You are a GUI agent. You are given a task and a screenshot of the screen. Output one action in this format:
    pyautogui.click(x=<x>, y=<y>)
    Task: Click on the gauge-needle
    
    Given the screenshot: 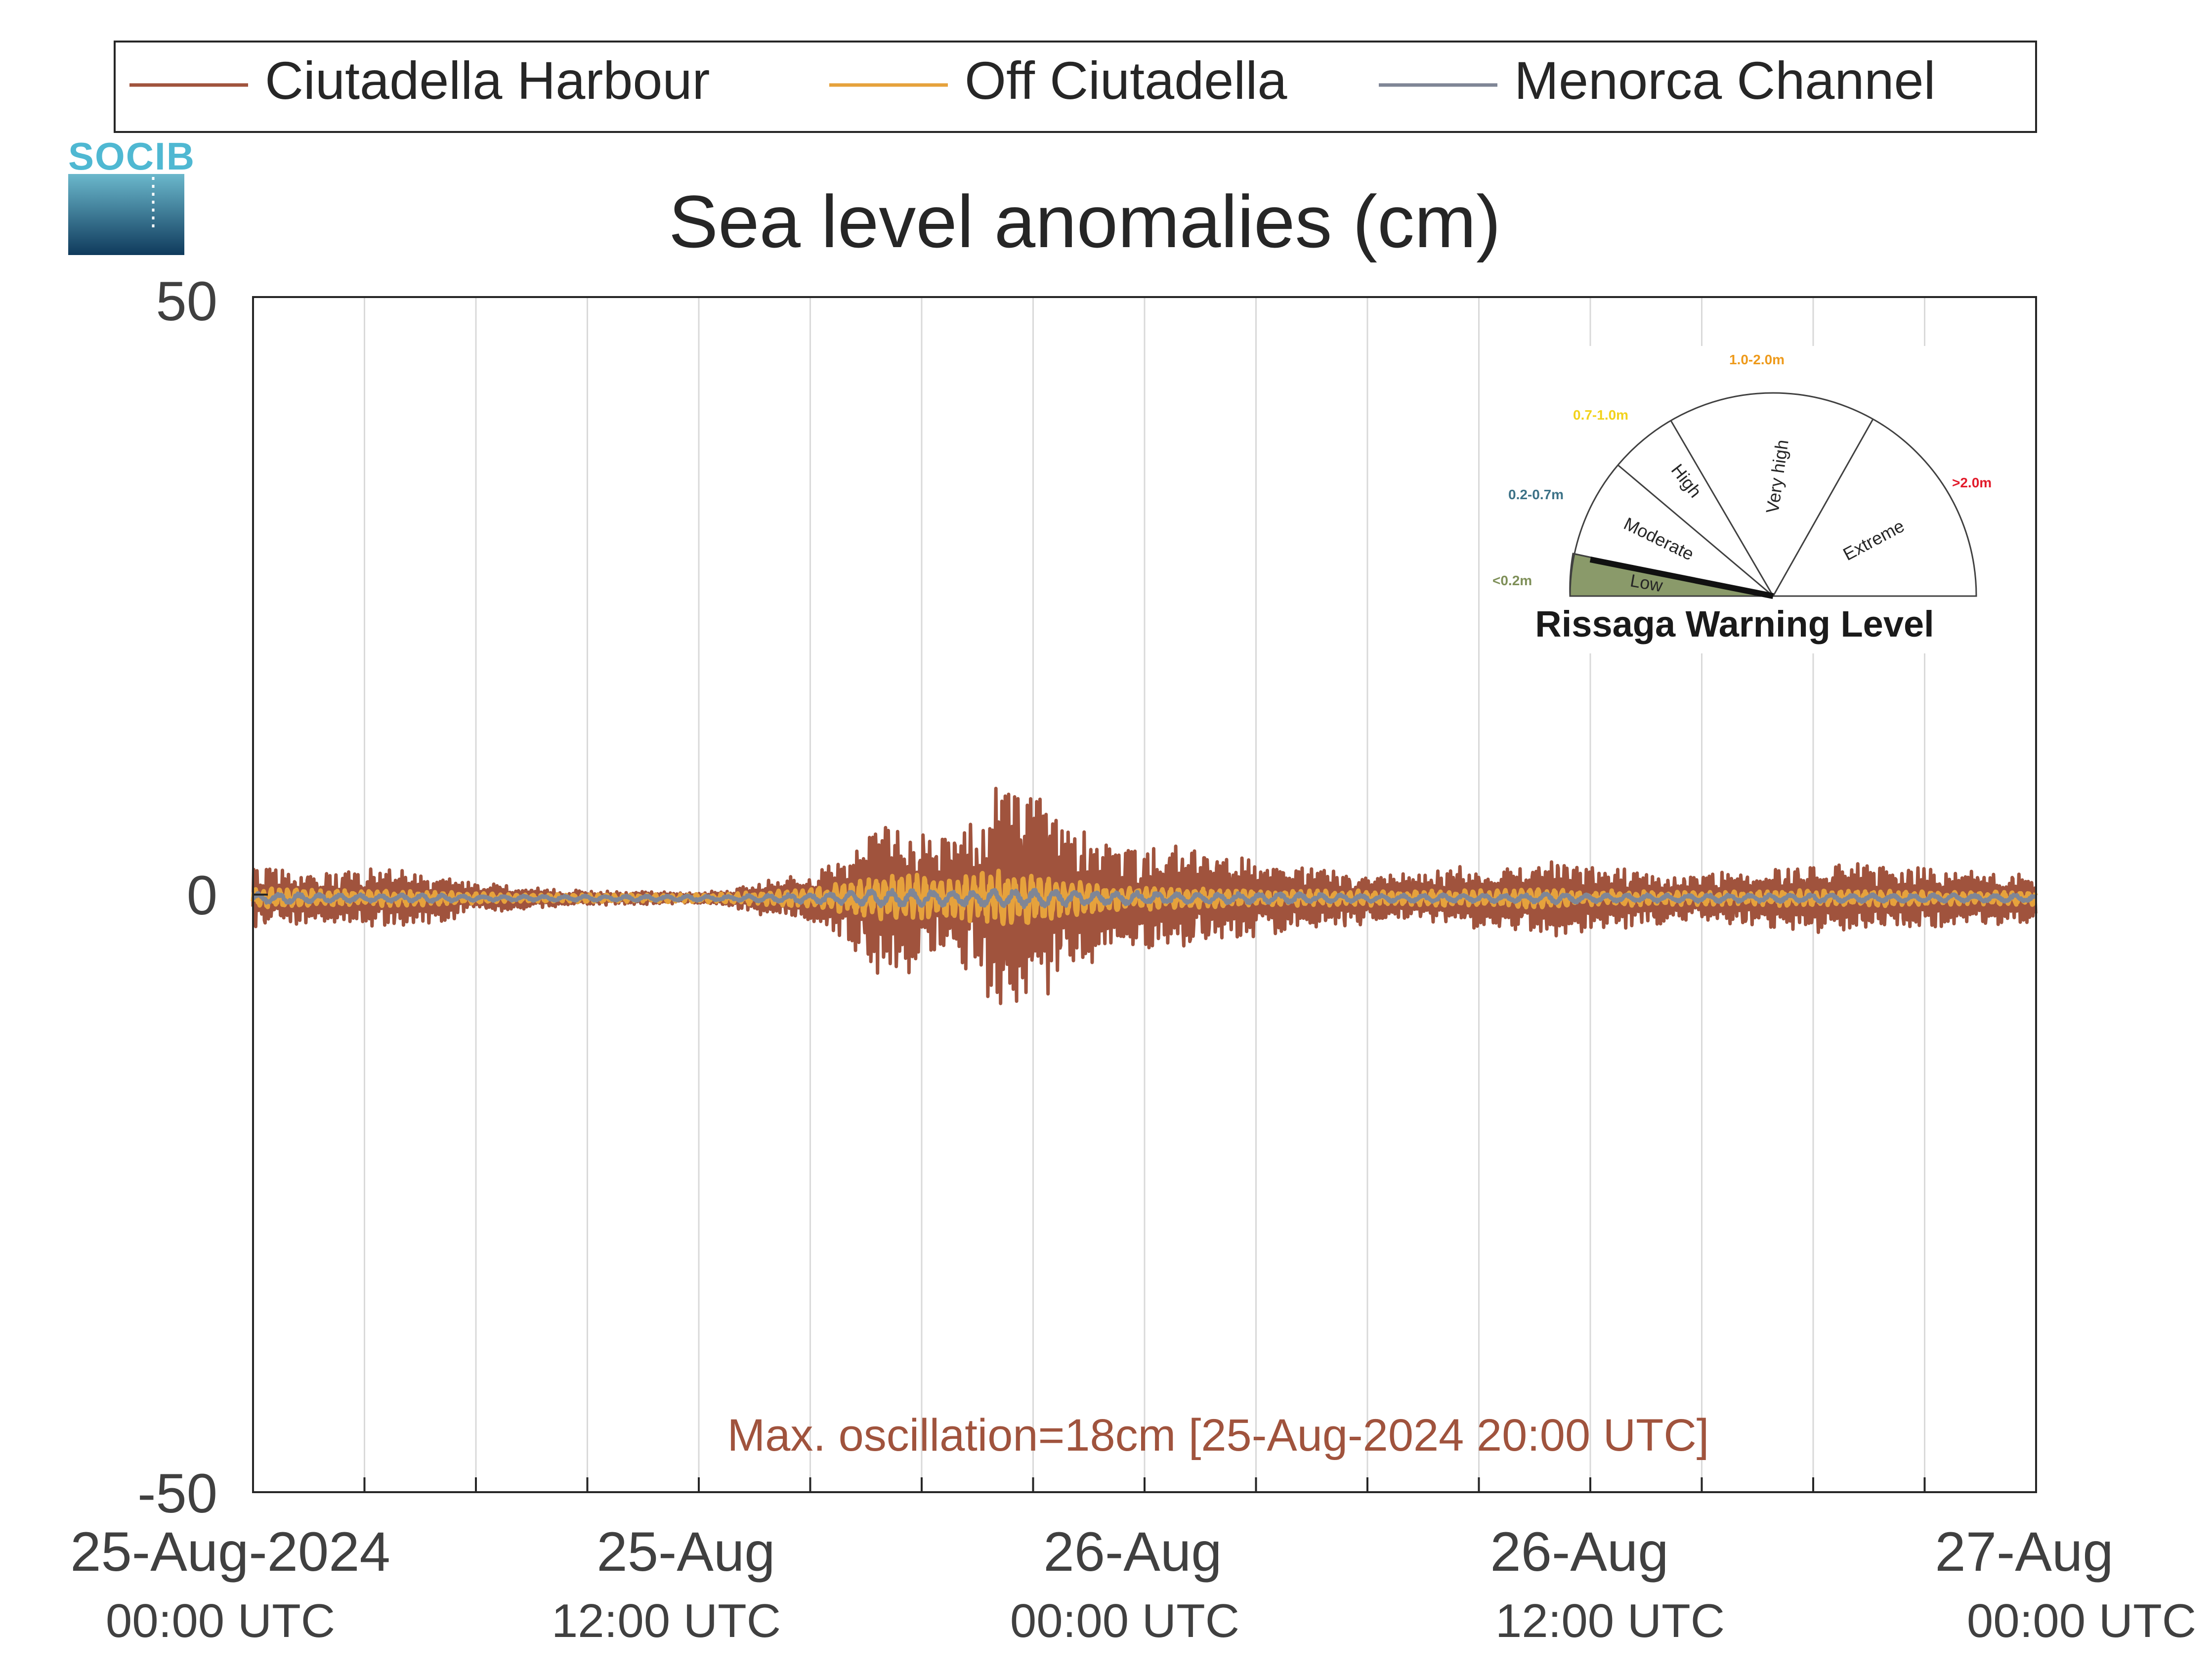 What is the action you would take?
    pyautogui.click(x=1681, y=578)
    